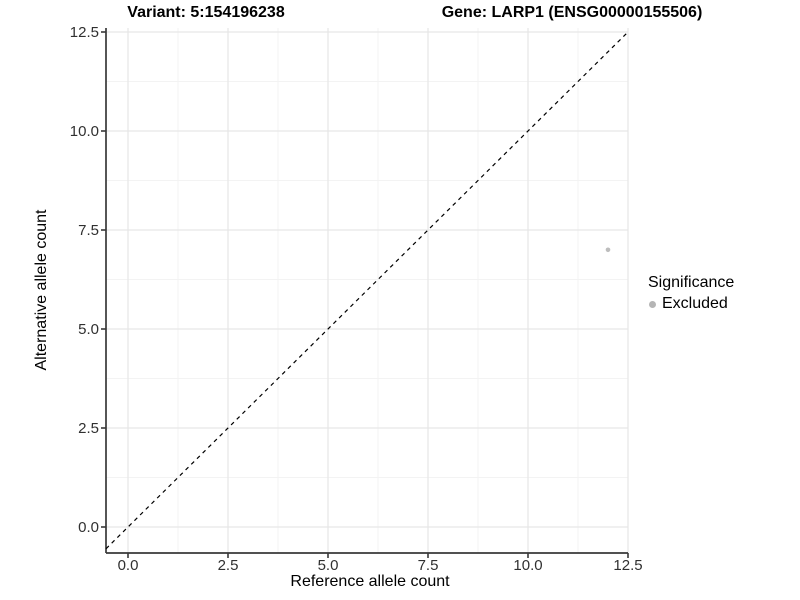 The height and width of the screenshot is (600, 800). I want to click on x-tick-label: 12.5, so click(627, 565).